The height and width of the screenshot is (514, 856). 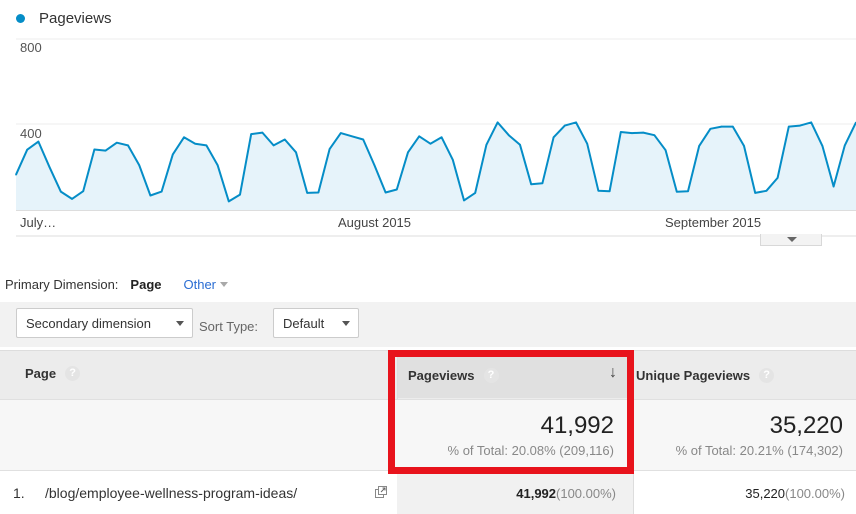 What do you see at coordinates (20, 18) in the screenshot?
I see `legend-dot-icon` at bounding box center [20, 18].